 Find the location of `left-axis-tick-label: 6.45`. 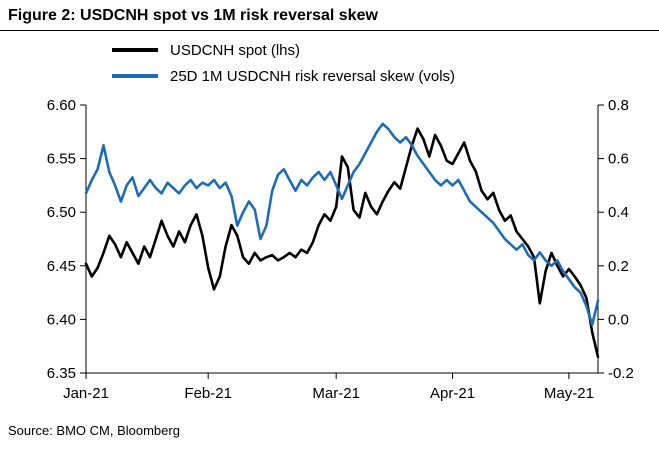

left-axis-tick-label: 6.45 is located at coordinates (61, 266).